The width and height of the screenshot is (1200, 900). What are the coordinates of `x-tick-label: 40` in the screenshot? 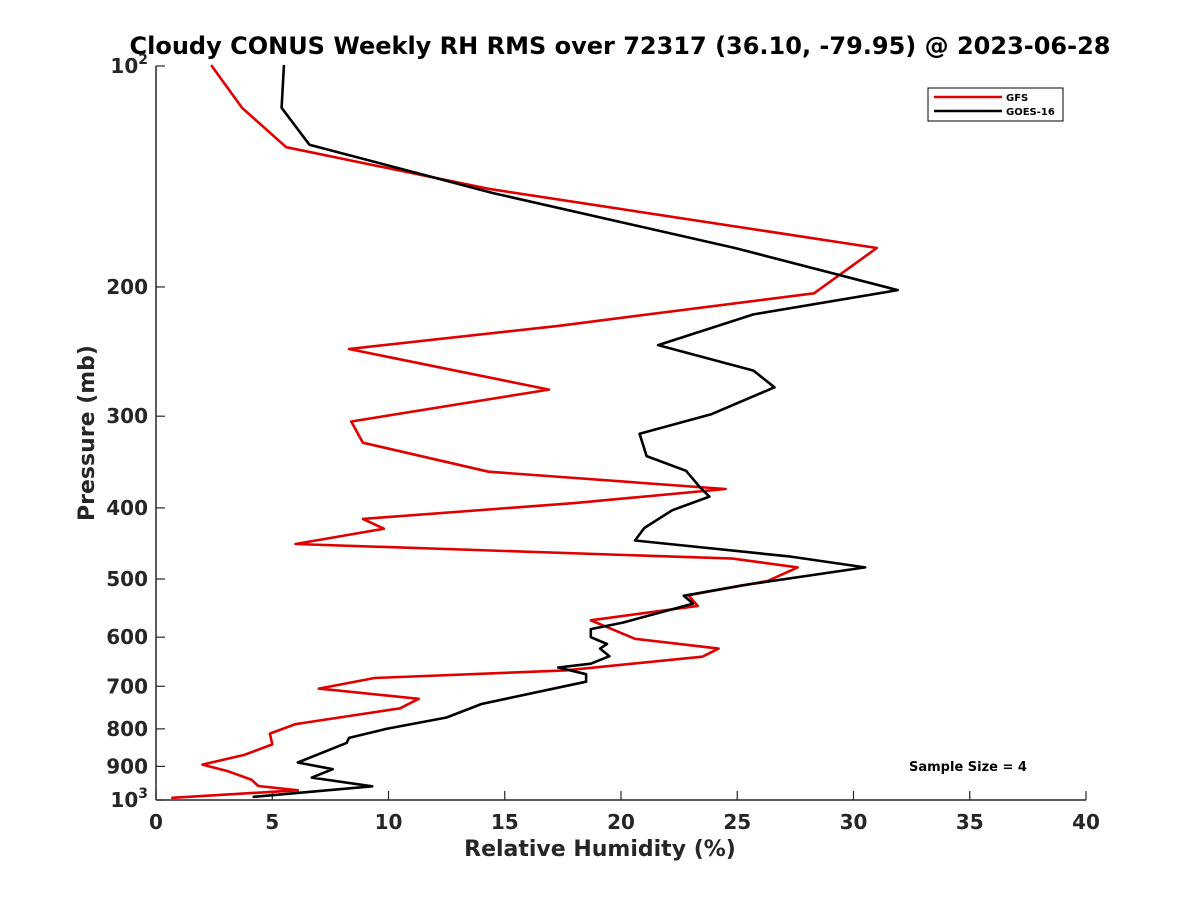 It's located at (1086, 822).